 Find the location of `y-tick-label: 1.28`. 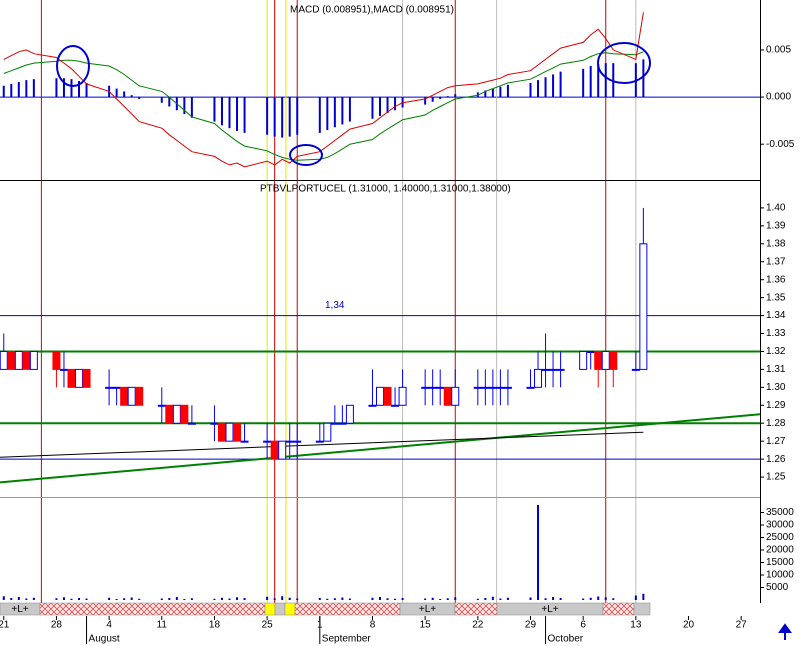

y-tick-label: 1.28 is located at coordinates (776, 423).